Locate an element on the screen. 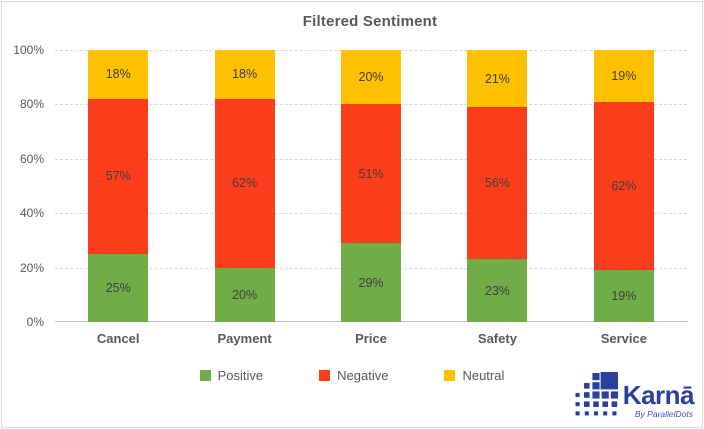 The height and width of the screenshot is (429, 704). x-axis-label-service: Service is located at coordinates (623, 338).